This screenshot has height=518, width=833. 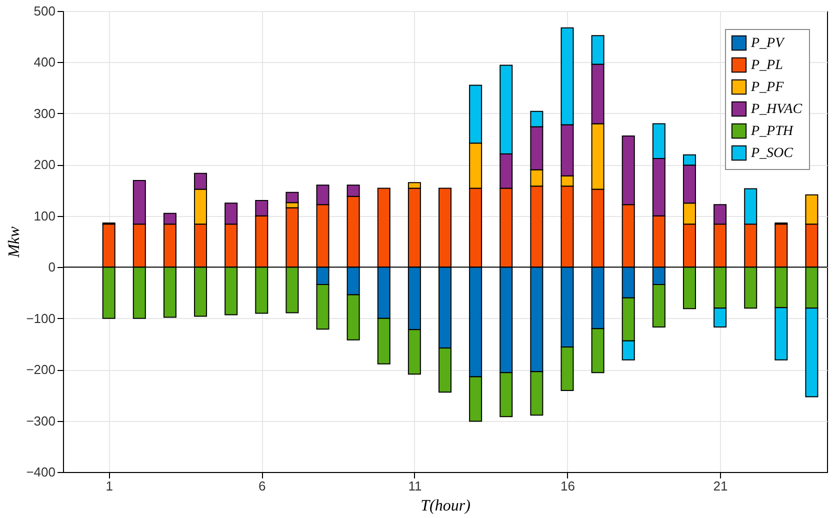 I want to click on y-tick-label: −200, so click(x=41, y=370).